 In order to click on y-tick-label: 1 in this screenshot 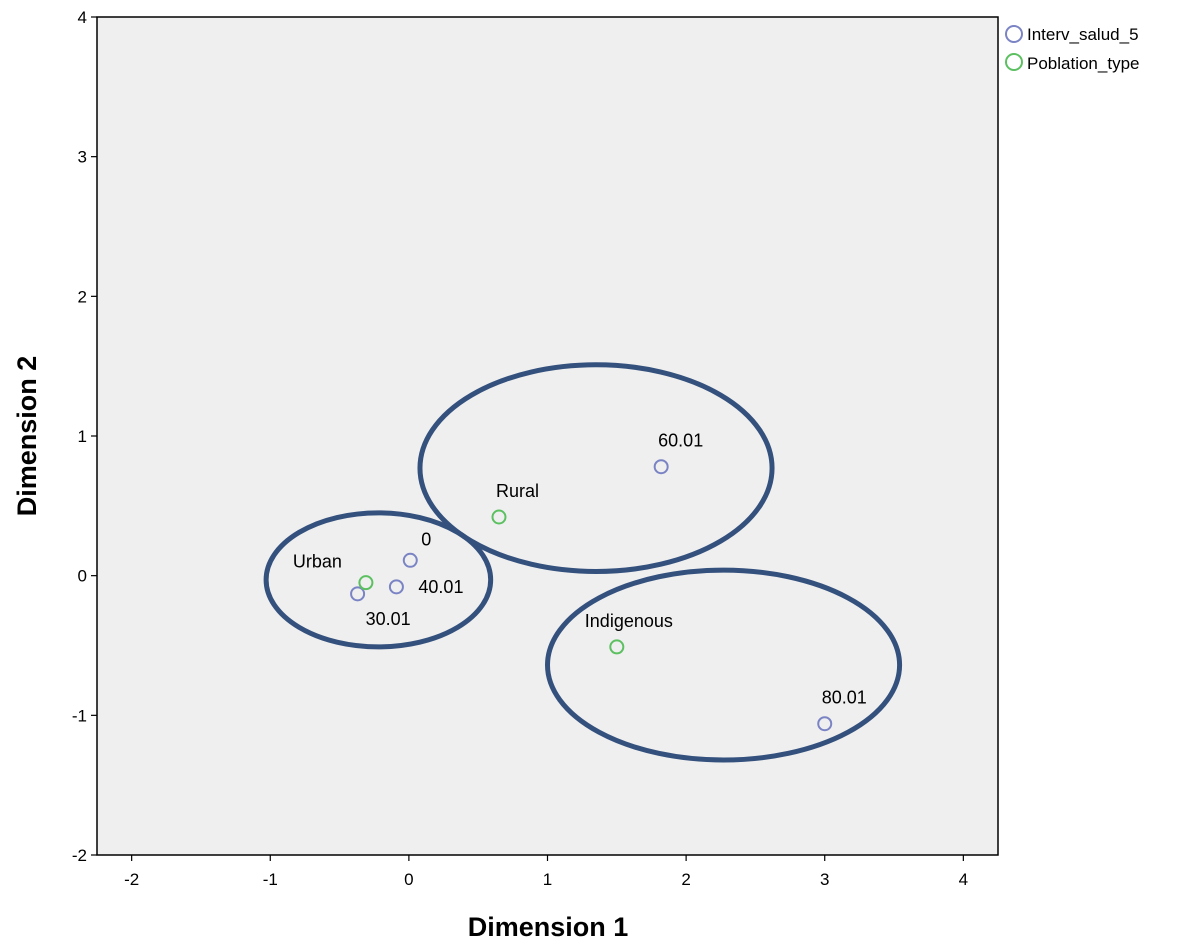, I will do `click(82, 436)`.